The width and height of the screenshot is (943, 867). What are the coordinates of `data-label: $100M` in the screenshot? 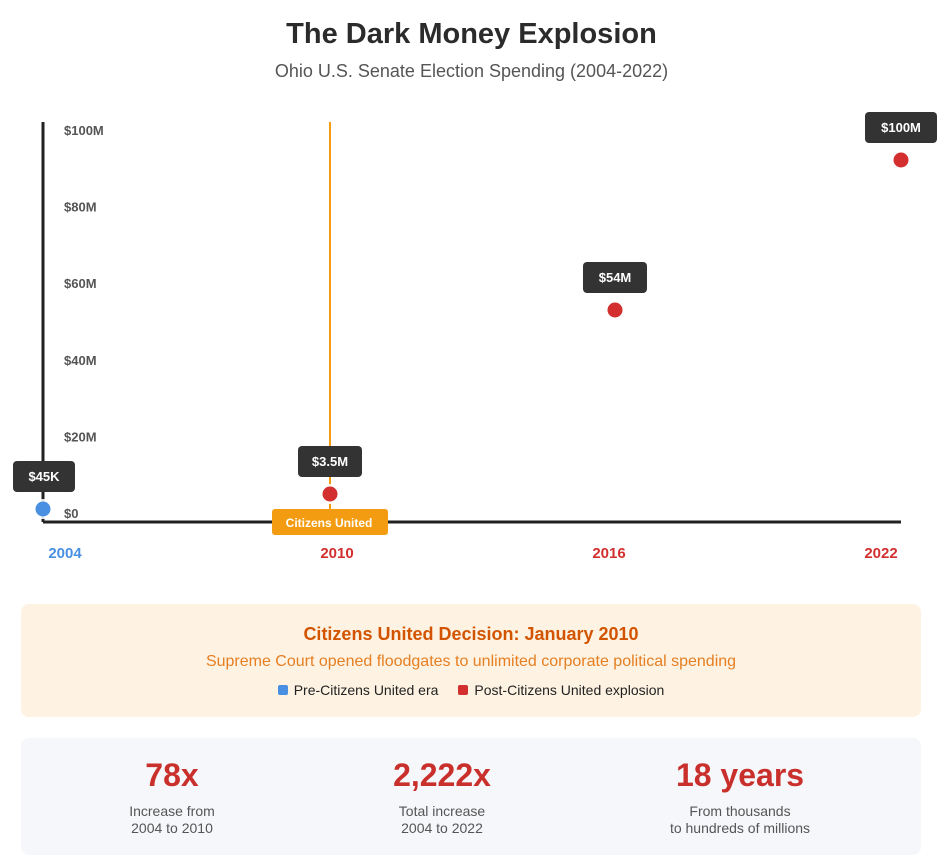 It's located at (901, 127).